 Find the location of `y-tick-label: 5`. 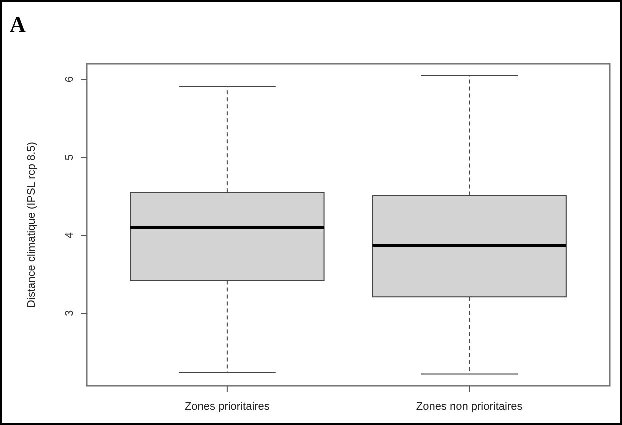

y-tick-label: 5 is located at coordinates (70, 157).